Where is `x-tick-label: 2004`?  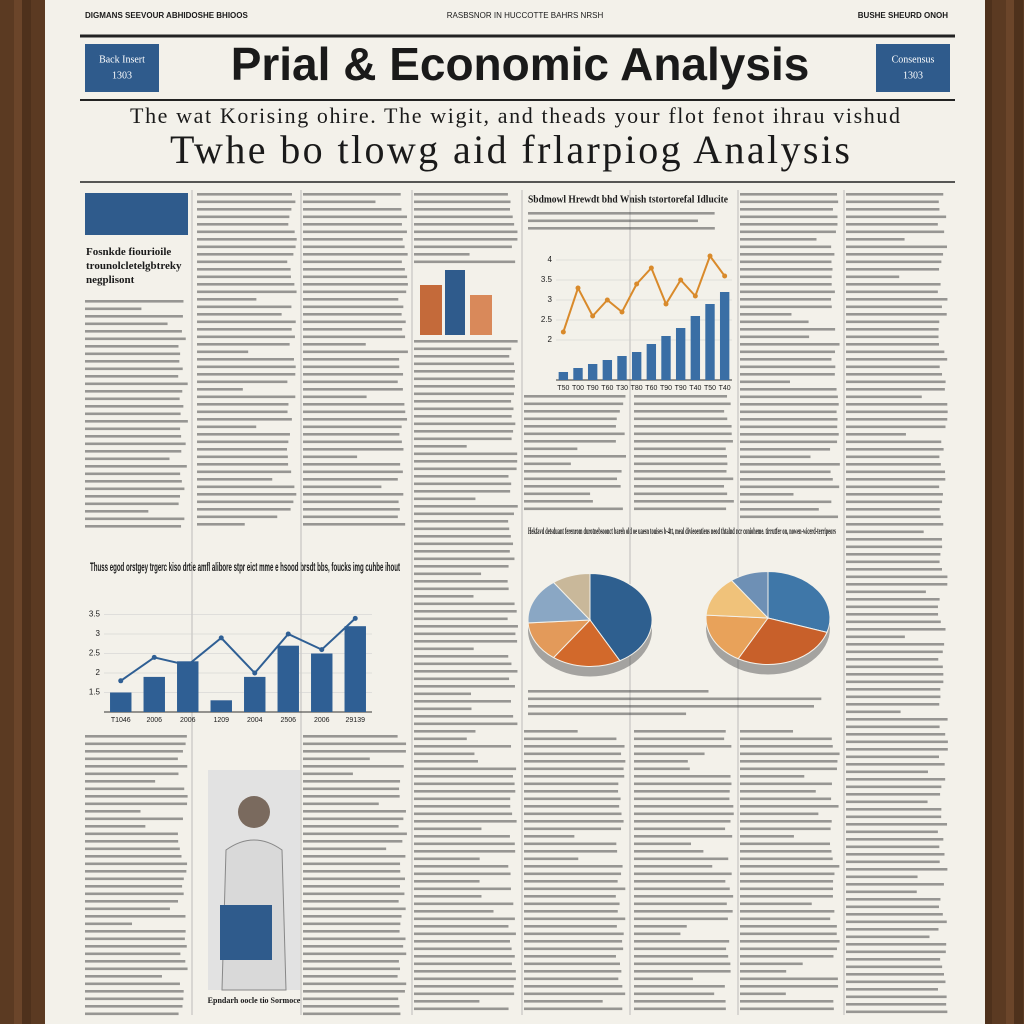
x-tick-label: 2004 is located at coordinates (255, 720).